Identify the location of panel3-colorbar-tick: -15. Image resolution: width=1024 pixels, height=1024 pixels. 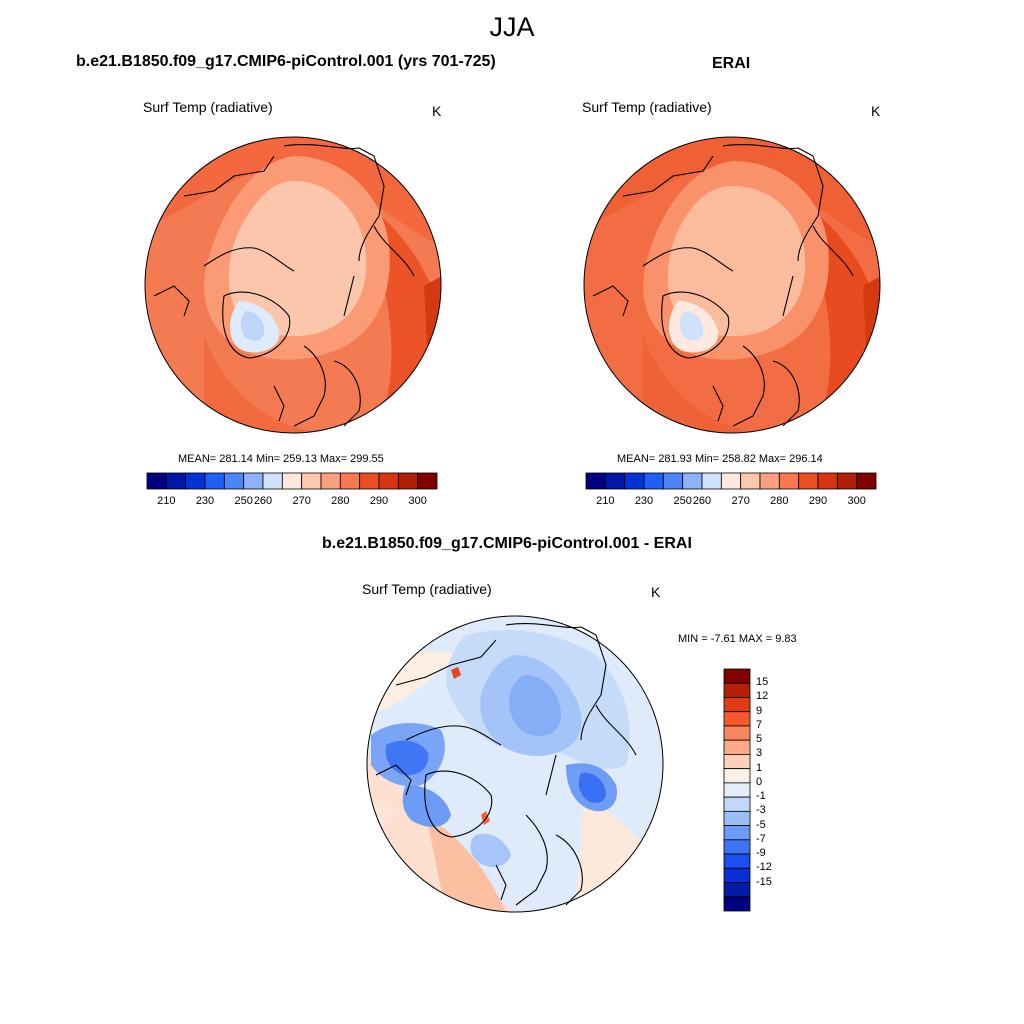
(764, 881).